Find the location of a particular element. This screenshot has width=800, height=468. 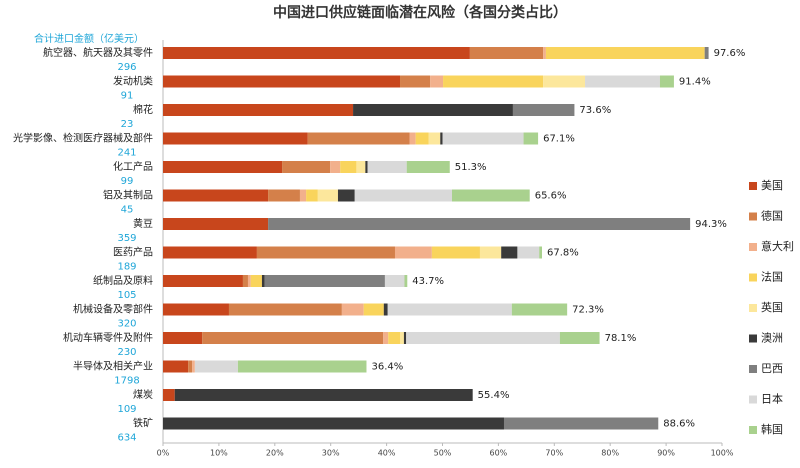

x-tick-label: 30% is located at coordinates (331, 453).